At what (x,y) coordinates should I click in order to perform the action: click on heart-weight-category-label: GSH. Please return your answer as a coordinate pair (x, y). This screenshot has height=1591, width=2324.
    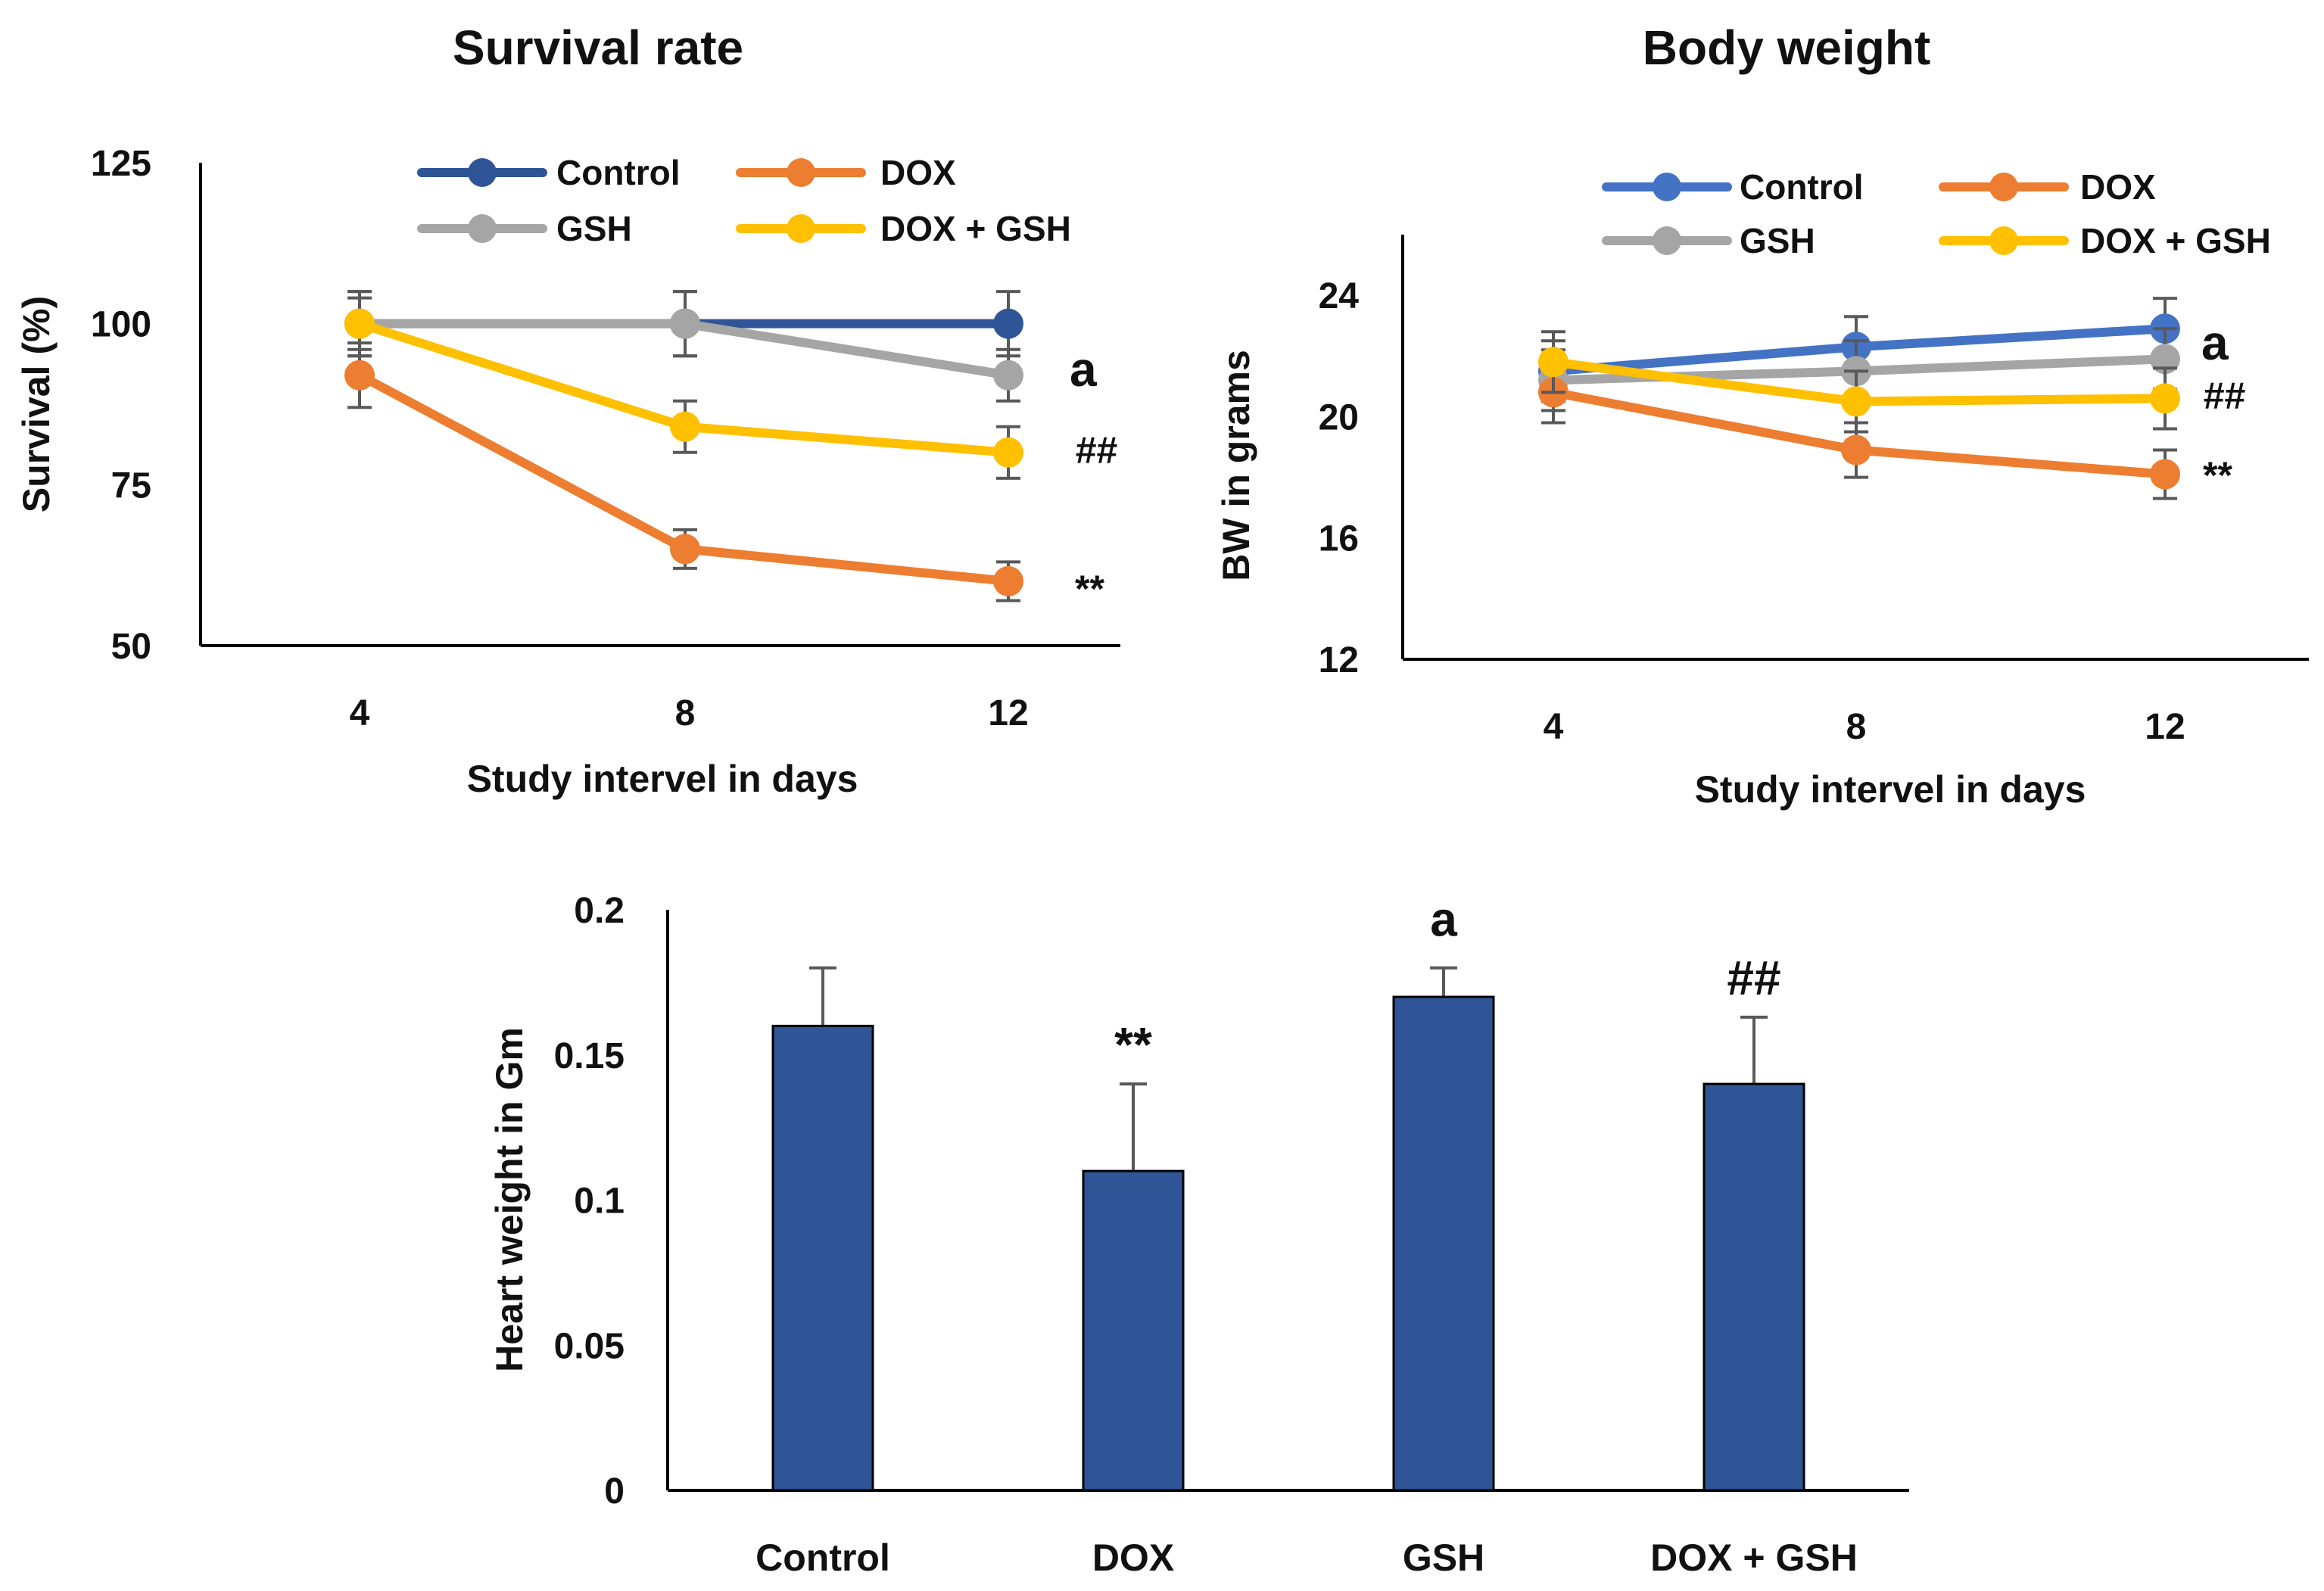
    Looking at the image, I should click on (1443, 1558).